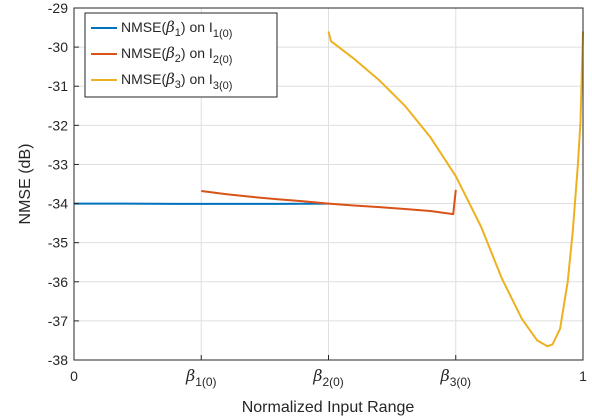 Image resolution: width=592 pixels, height=419 pixels. I want to click on x-tick-label: 1, so click(583, 376).